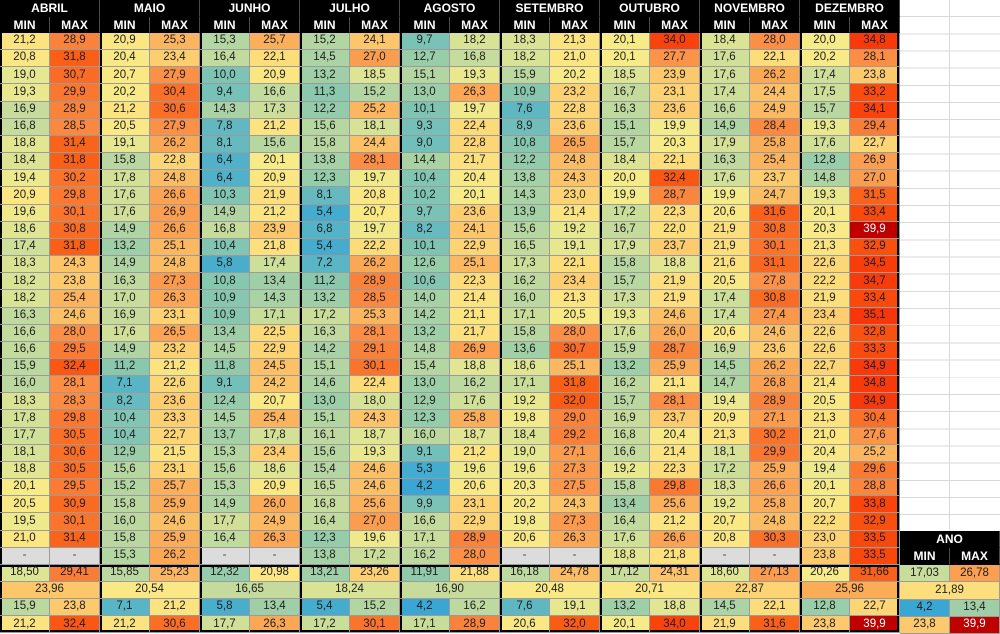 The width and height of the screenshot is (1000, 634). What do you see at coordinates (425, 385) in the screenshot?
I see `temp-cell: 13,0` at bounding box center [425, 385].